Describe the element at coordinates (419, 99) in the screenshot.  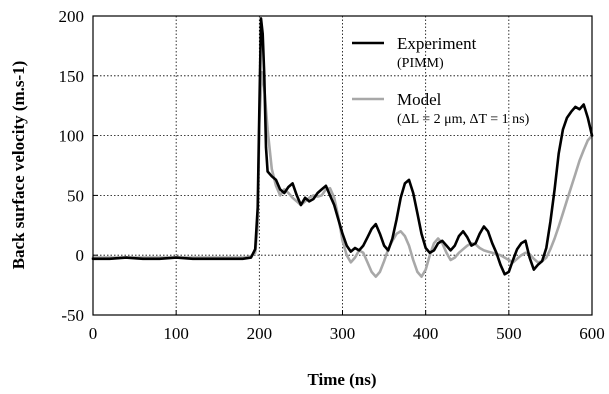
I see `legend-label-model: Model` at that location.